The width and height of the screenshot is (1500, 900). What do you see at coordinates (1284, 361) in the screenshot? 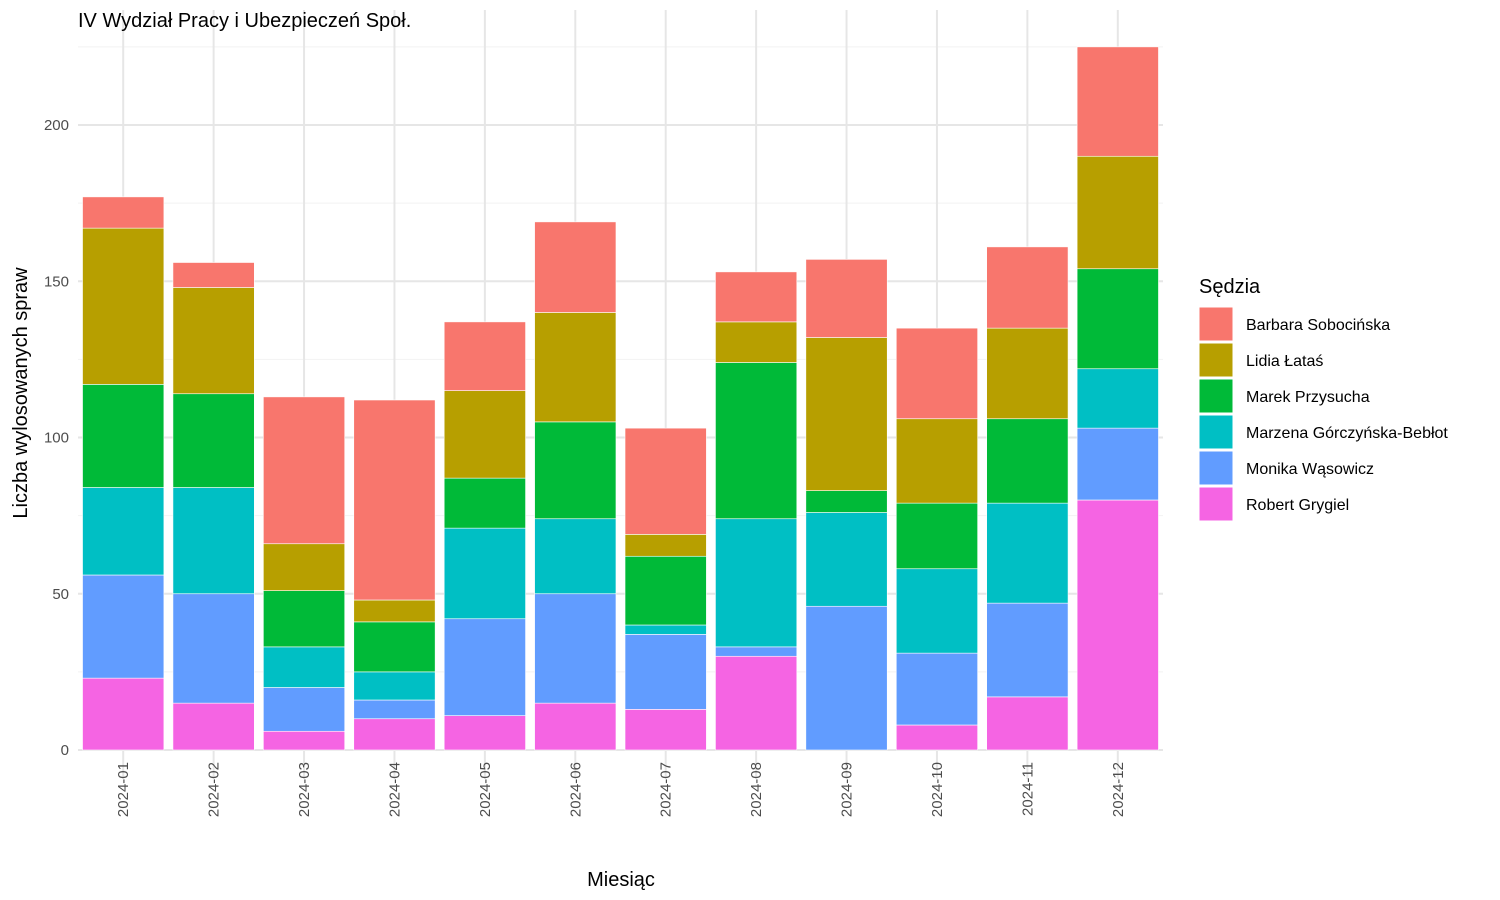
I see `legend-label: Lidia Łataś` at bounding box center [1284, 361].